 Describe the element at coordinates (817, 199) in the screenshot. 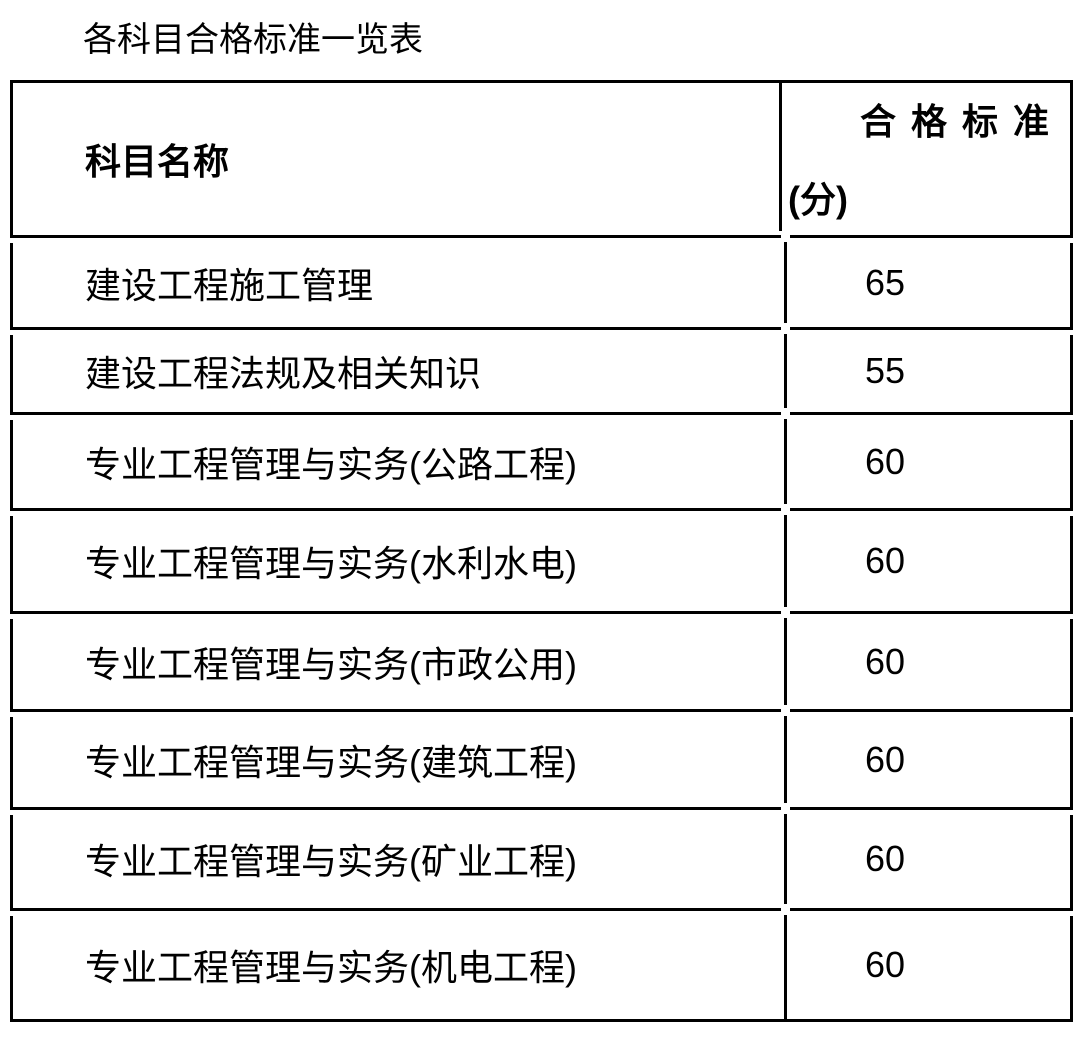

I see `header-score-unit: (分)` at that location.